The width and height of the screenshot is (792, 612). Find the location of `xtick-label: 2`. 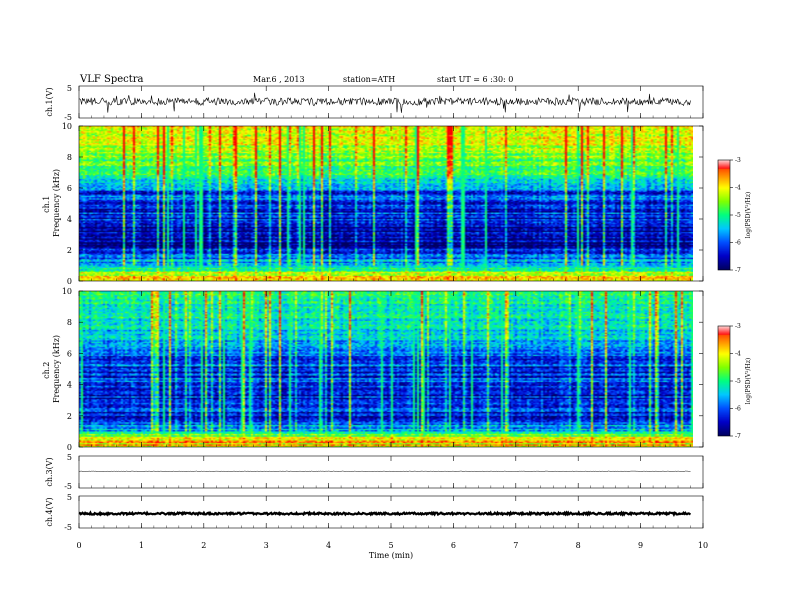

xtick-label: 2 is located at coordinates (203, 545).